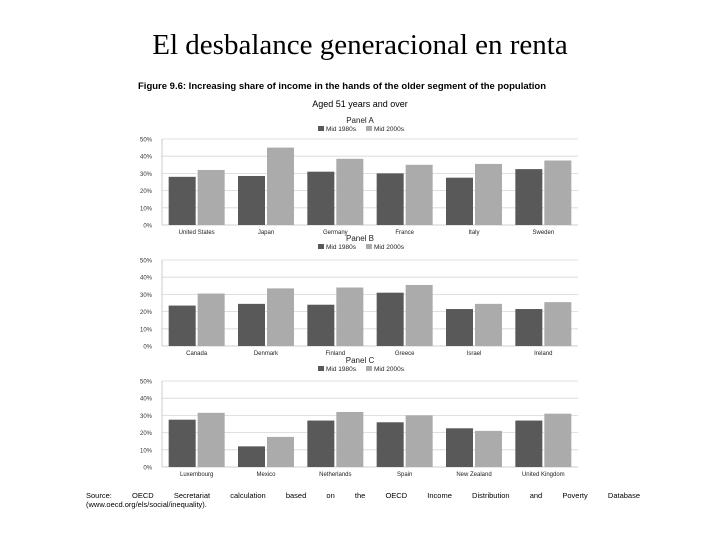 The image size is (720, 540). What do you see at coordinates (360, 238) in the screenshot?
I see `panel-title: Panel B` at bounding box center [360, 238].